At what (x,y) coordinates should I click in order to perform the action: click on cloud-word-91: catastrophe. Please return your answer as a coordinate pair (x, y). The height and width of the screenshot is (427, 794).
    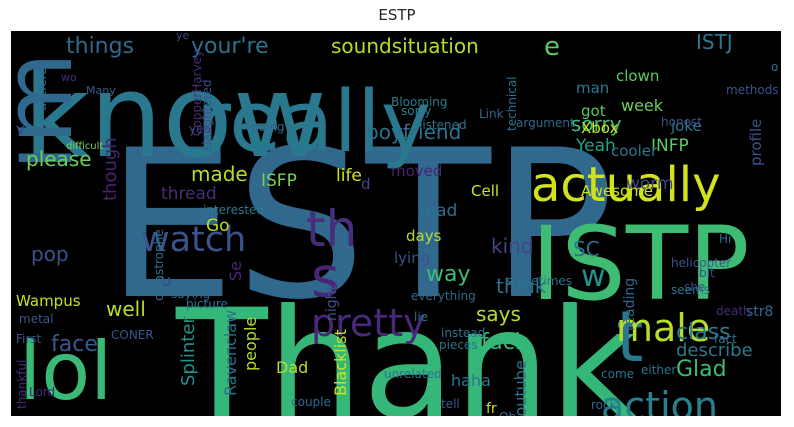
    Looking at the image, I should click on (159, 265).